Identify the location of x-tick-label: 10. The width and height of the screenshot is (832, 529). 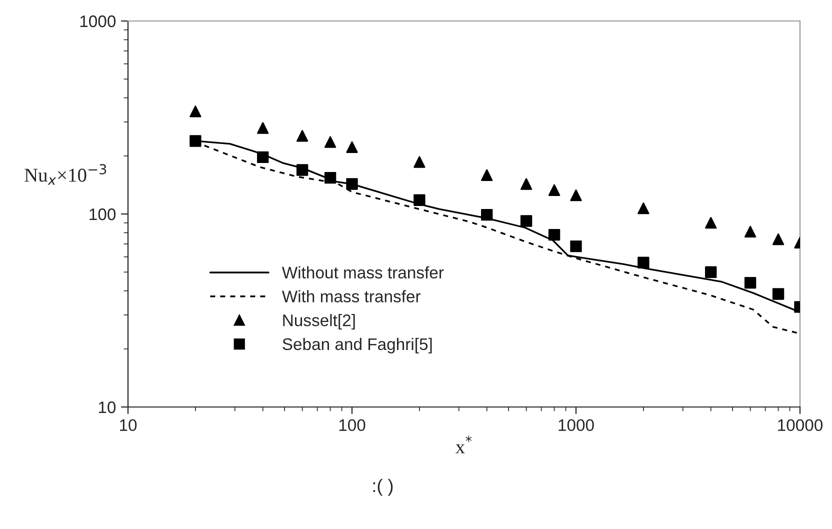
(128, 425).